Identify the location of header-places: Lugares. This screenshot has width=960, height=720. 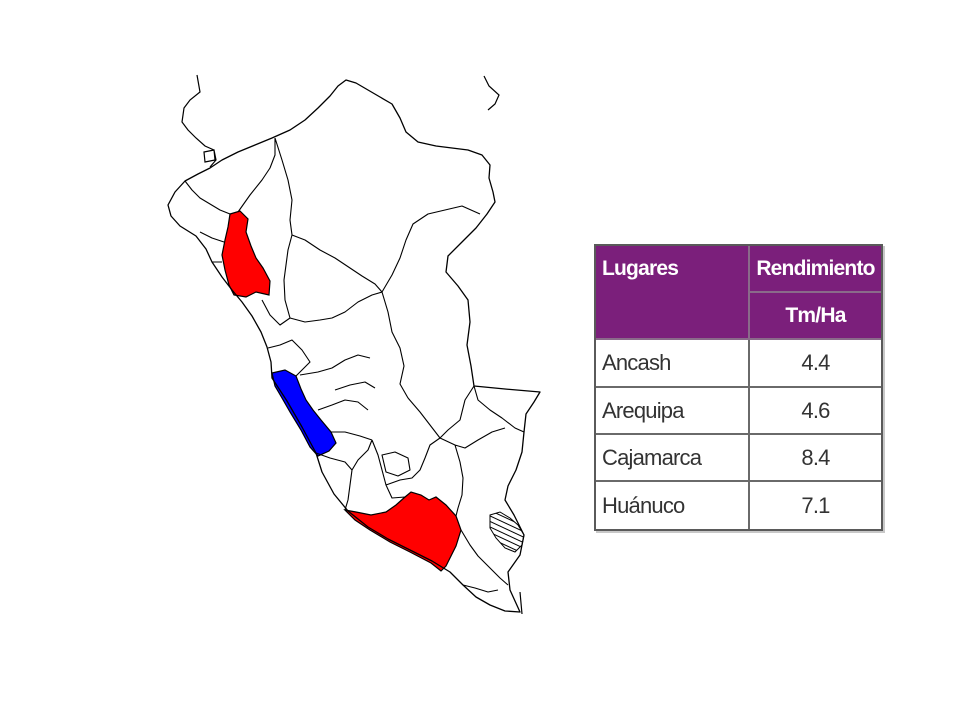
(673, 293).